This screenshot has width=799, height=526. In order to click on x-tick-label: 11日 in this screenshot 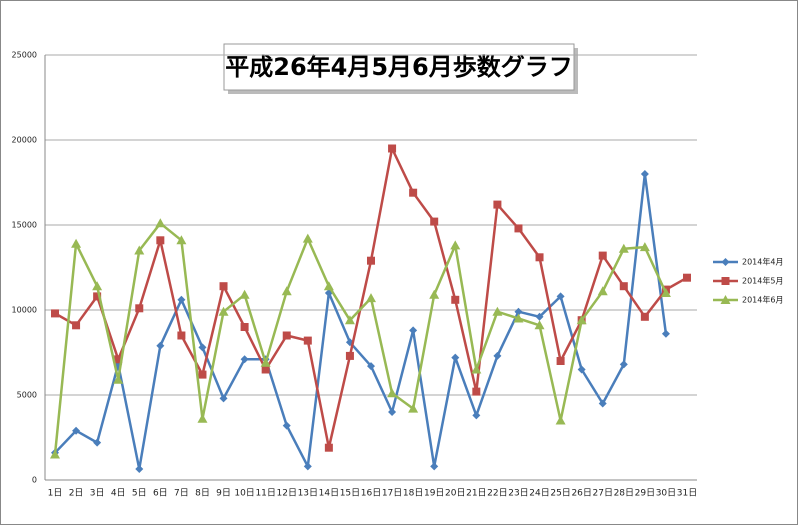, I will do `click(265, 493)`.